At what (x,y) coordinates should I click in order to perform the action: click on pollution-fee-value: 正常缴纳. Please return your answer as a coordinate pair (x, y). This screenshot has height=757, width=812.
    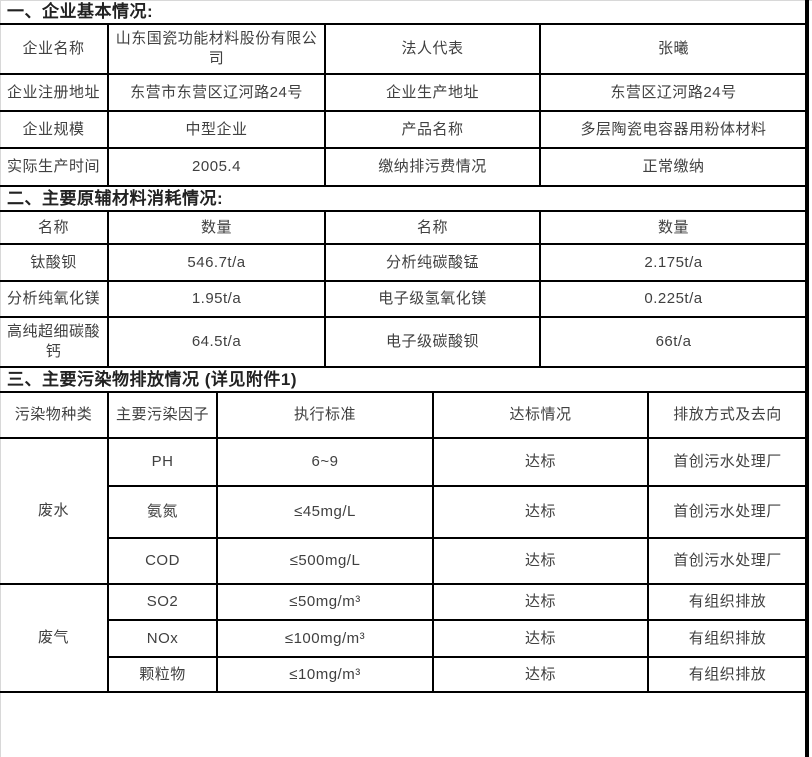
    Looking at the image, I should click on (672, 167).